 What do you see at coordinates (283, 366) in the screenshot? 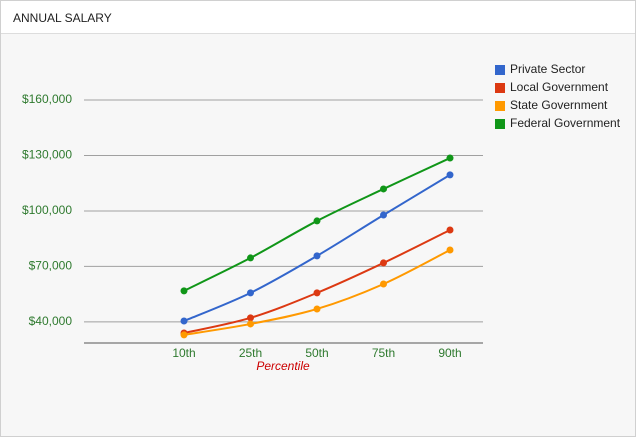
I see `x-axis-label: Percentile` at bounding box center [283, 366].